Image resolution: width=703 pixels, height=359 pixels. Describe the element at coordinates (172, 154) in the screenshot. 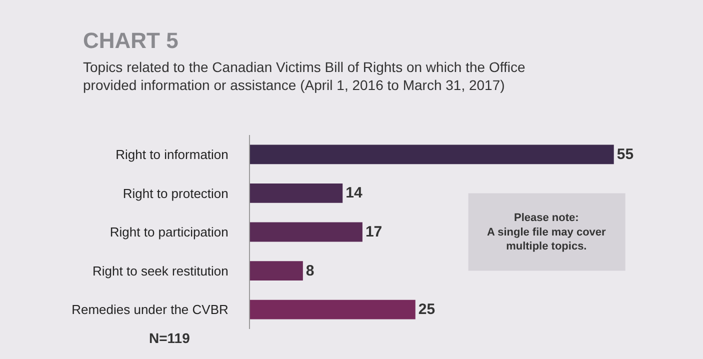

I see `y-tick-label: Right to information` at that location.